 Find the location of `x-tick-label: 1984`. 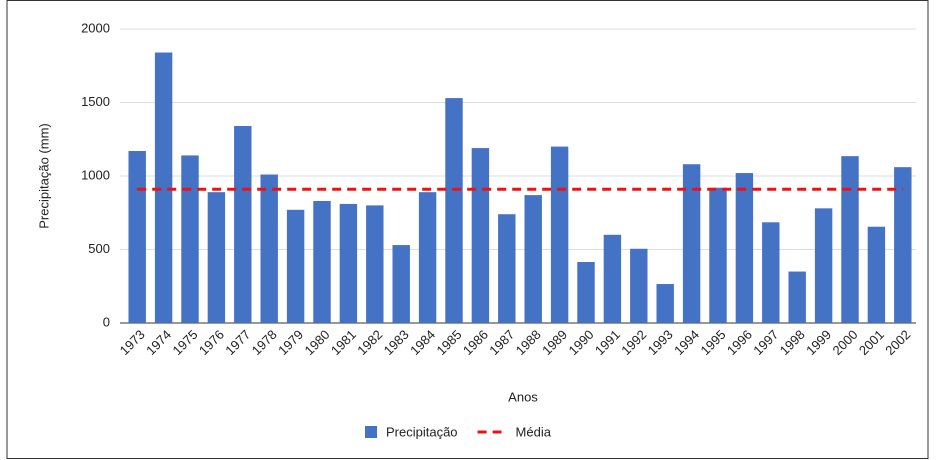

x-tick-label: 1984 is located at coordinates (422, 342).